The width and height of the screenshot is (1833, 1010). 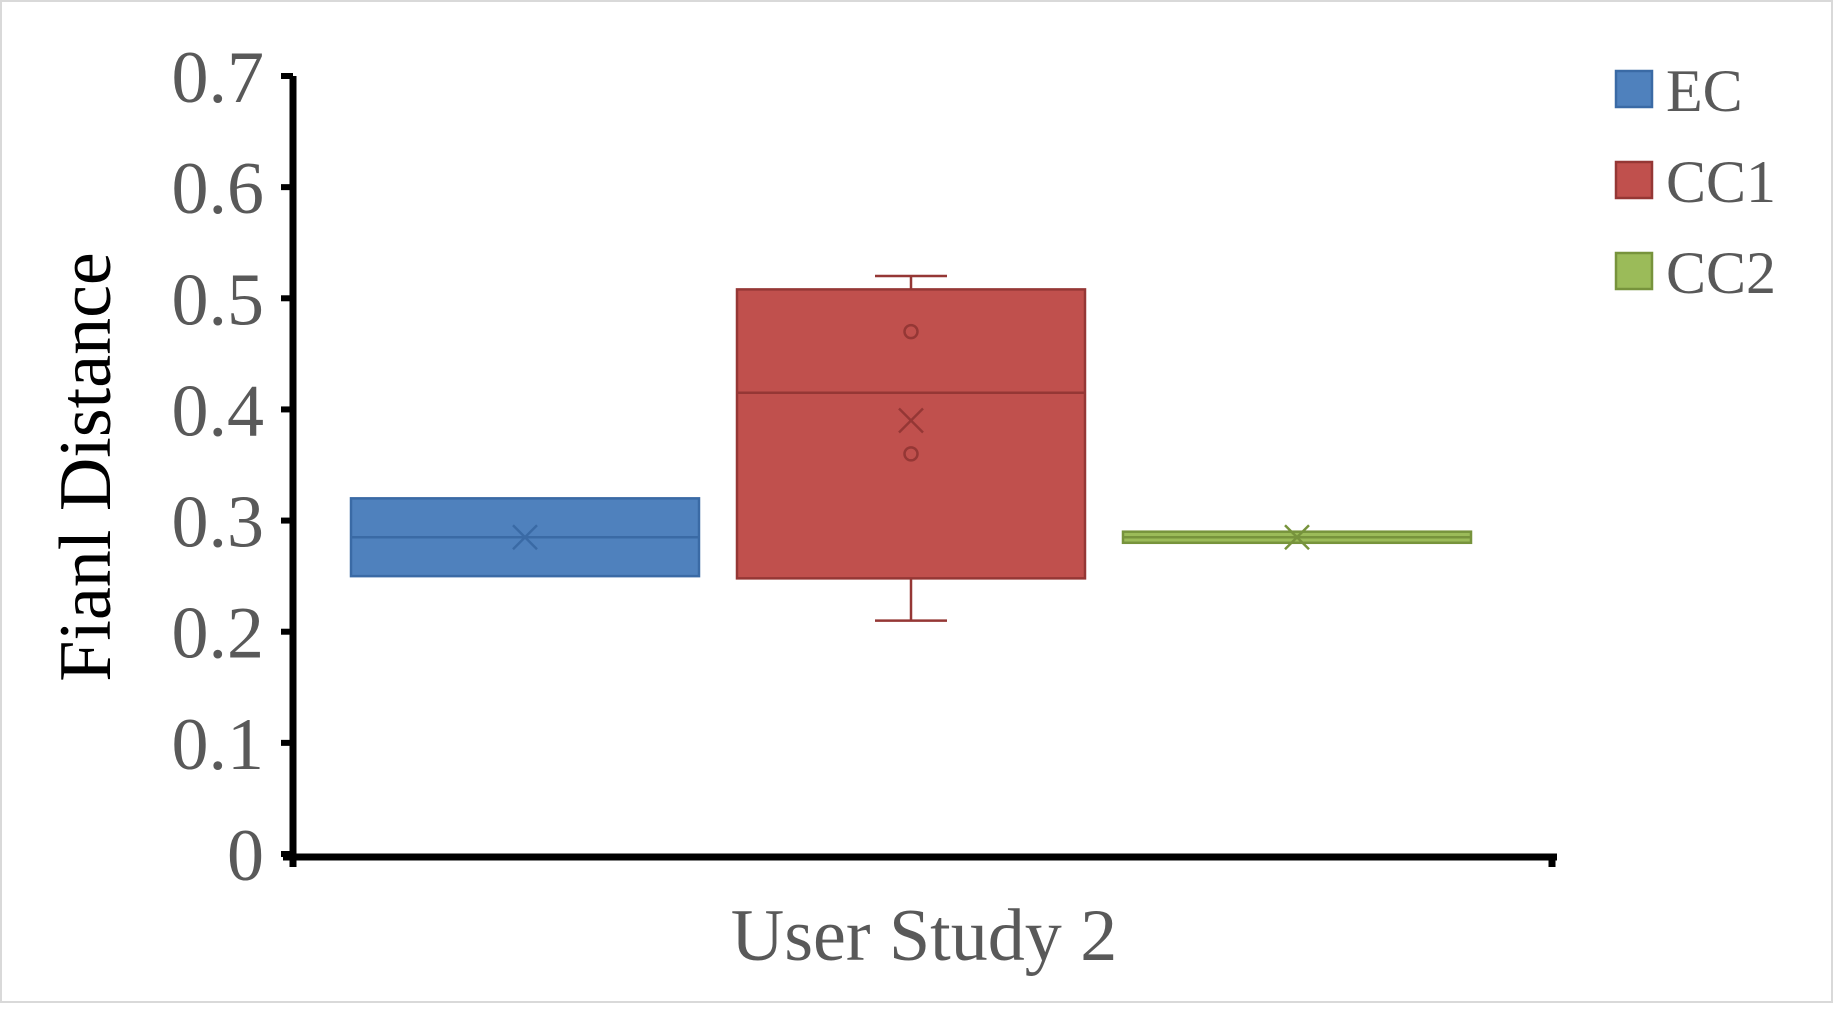 I want to click on y-tick-label: 0.2, so click(x=218, y=634).